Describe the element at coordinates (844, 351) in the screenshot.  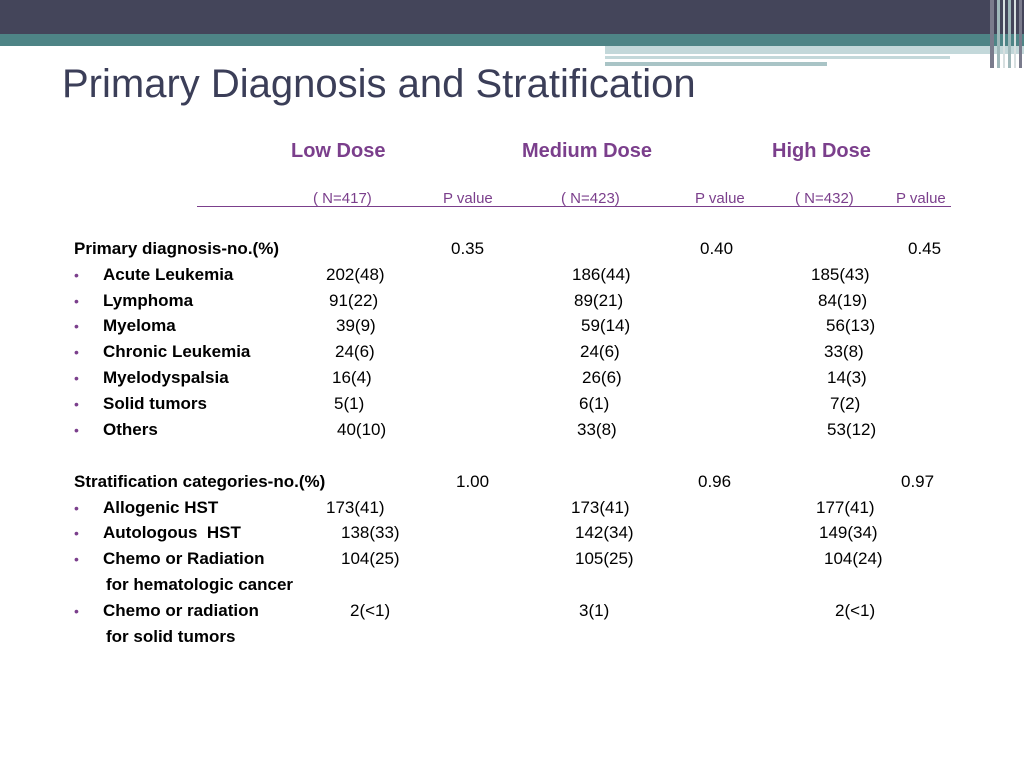
I see `cell-high: 33(8)` at that location.